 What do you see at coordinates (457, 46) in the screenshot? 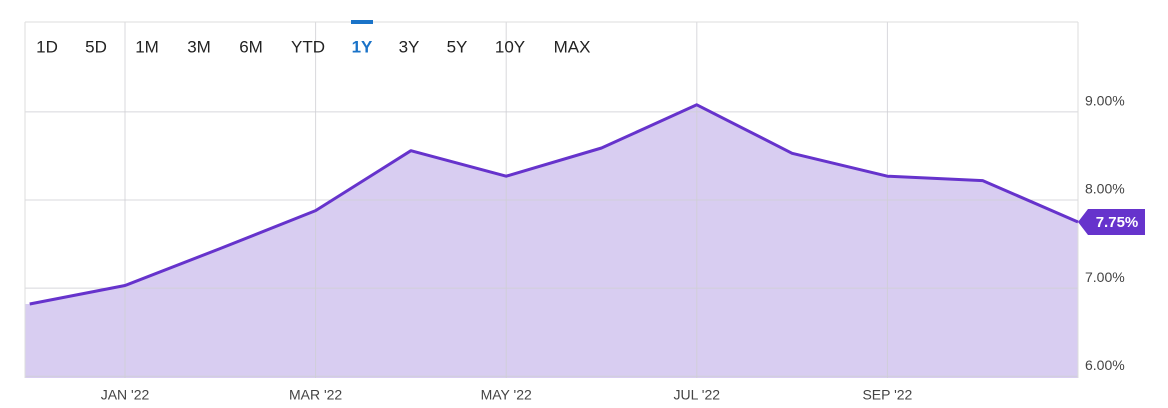
I see `range-button: 5Y` at bounding box center [457, 46].